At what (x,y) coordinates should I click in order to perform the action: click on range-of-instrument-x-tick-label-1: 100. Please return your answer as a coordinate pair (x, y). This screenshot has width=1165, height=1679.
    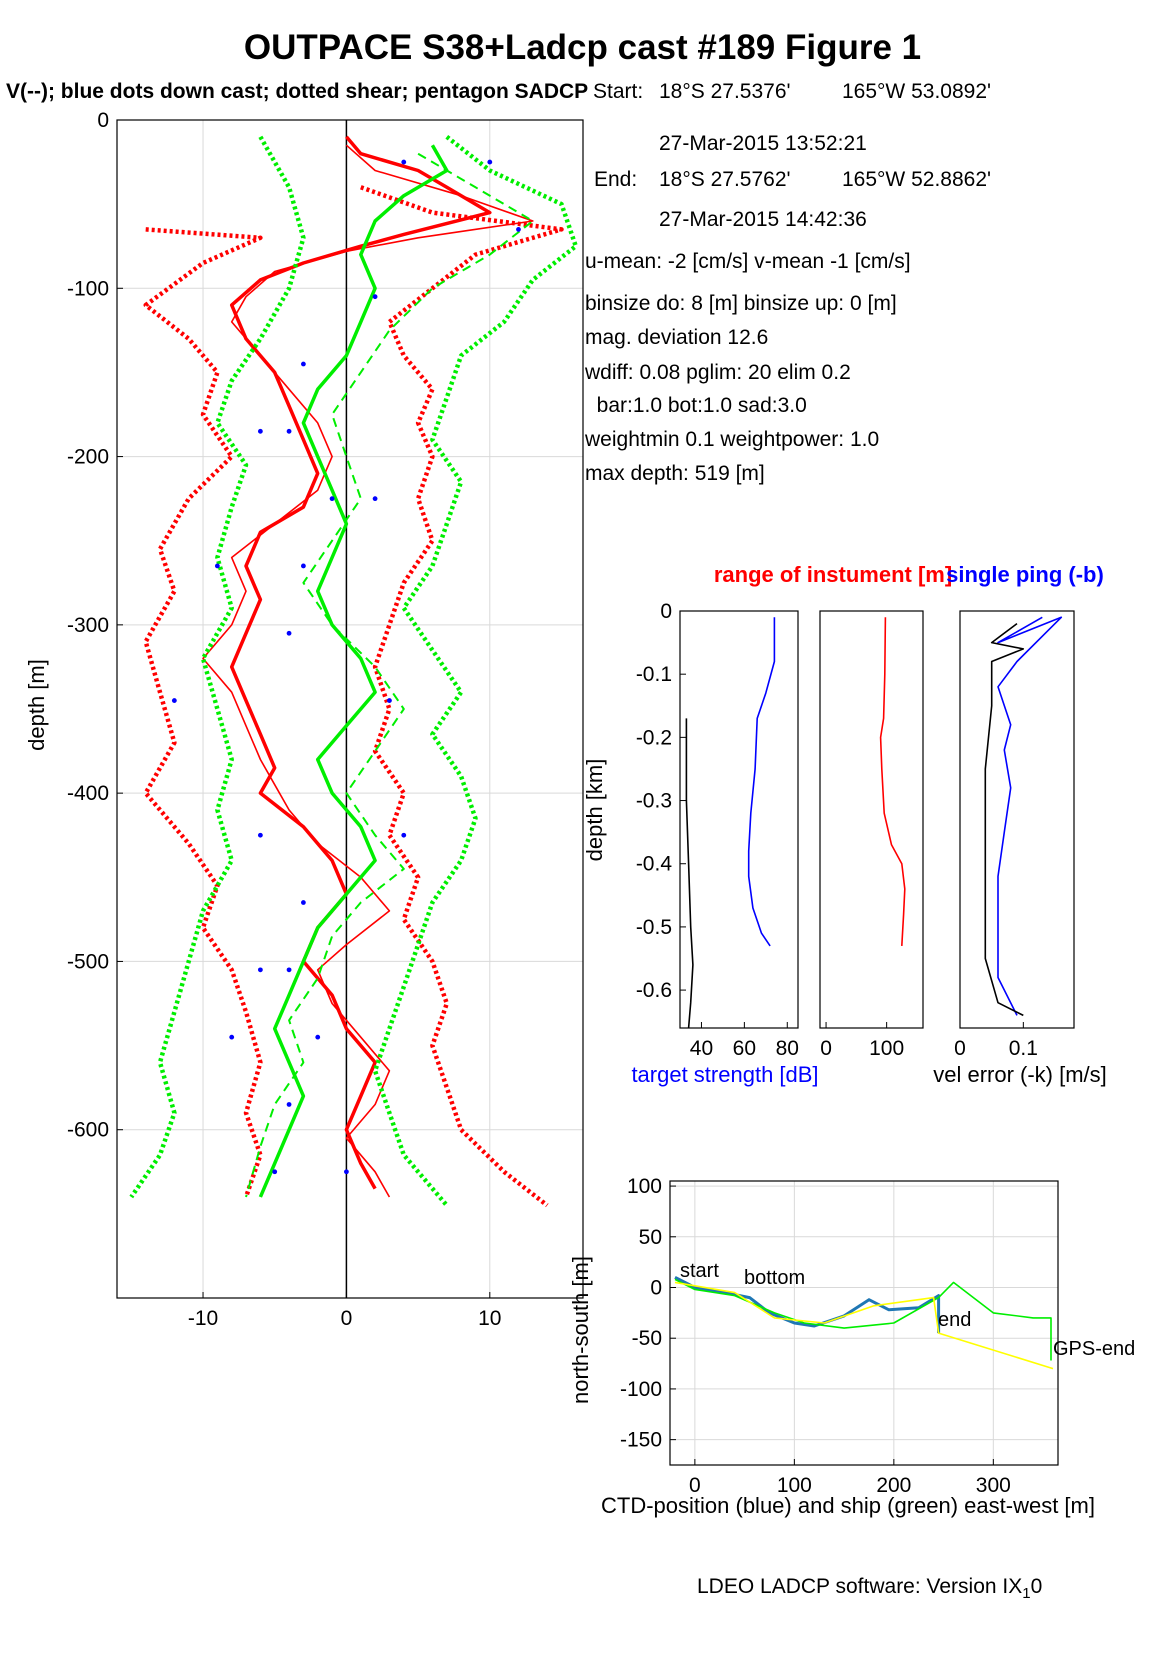
    Looking at the image, I should click on (886, 1048).